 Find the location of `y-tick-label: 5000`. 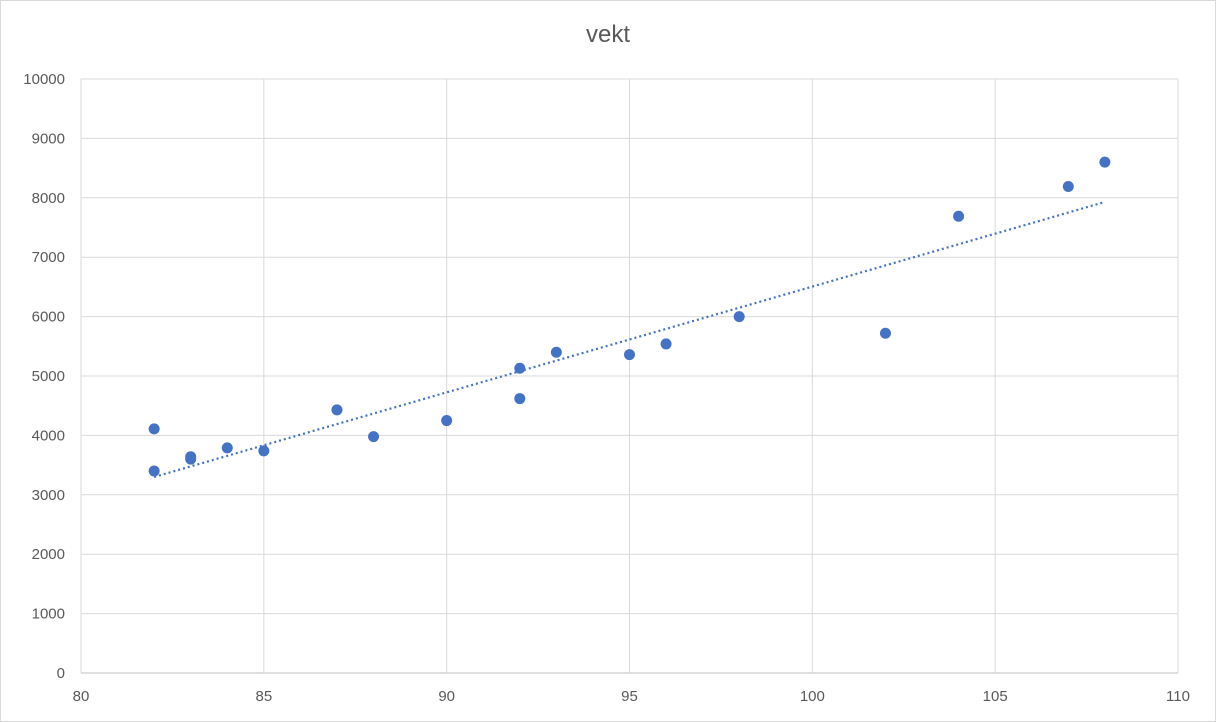

y-tick-label: 5000 is located at coordinates (48, 376).